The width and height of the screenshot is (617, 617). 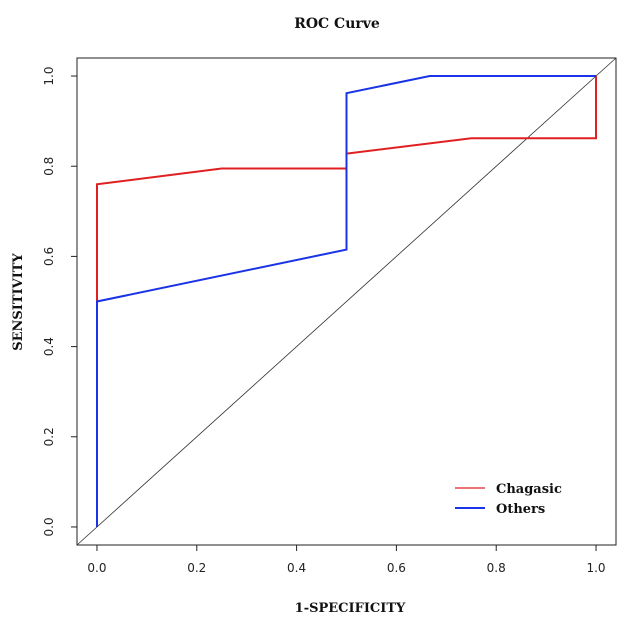 I want to click on x-tick-label: 0.8, so click(x=496, y=568).